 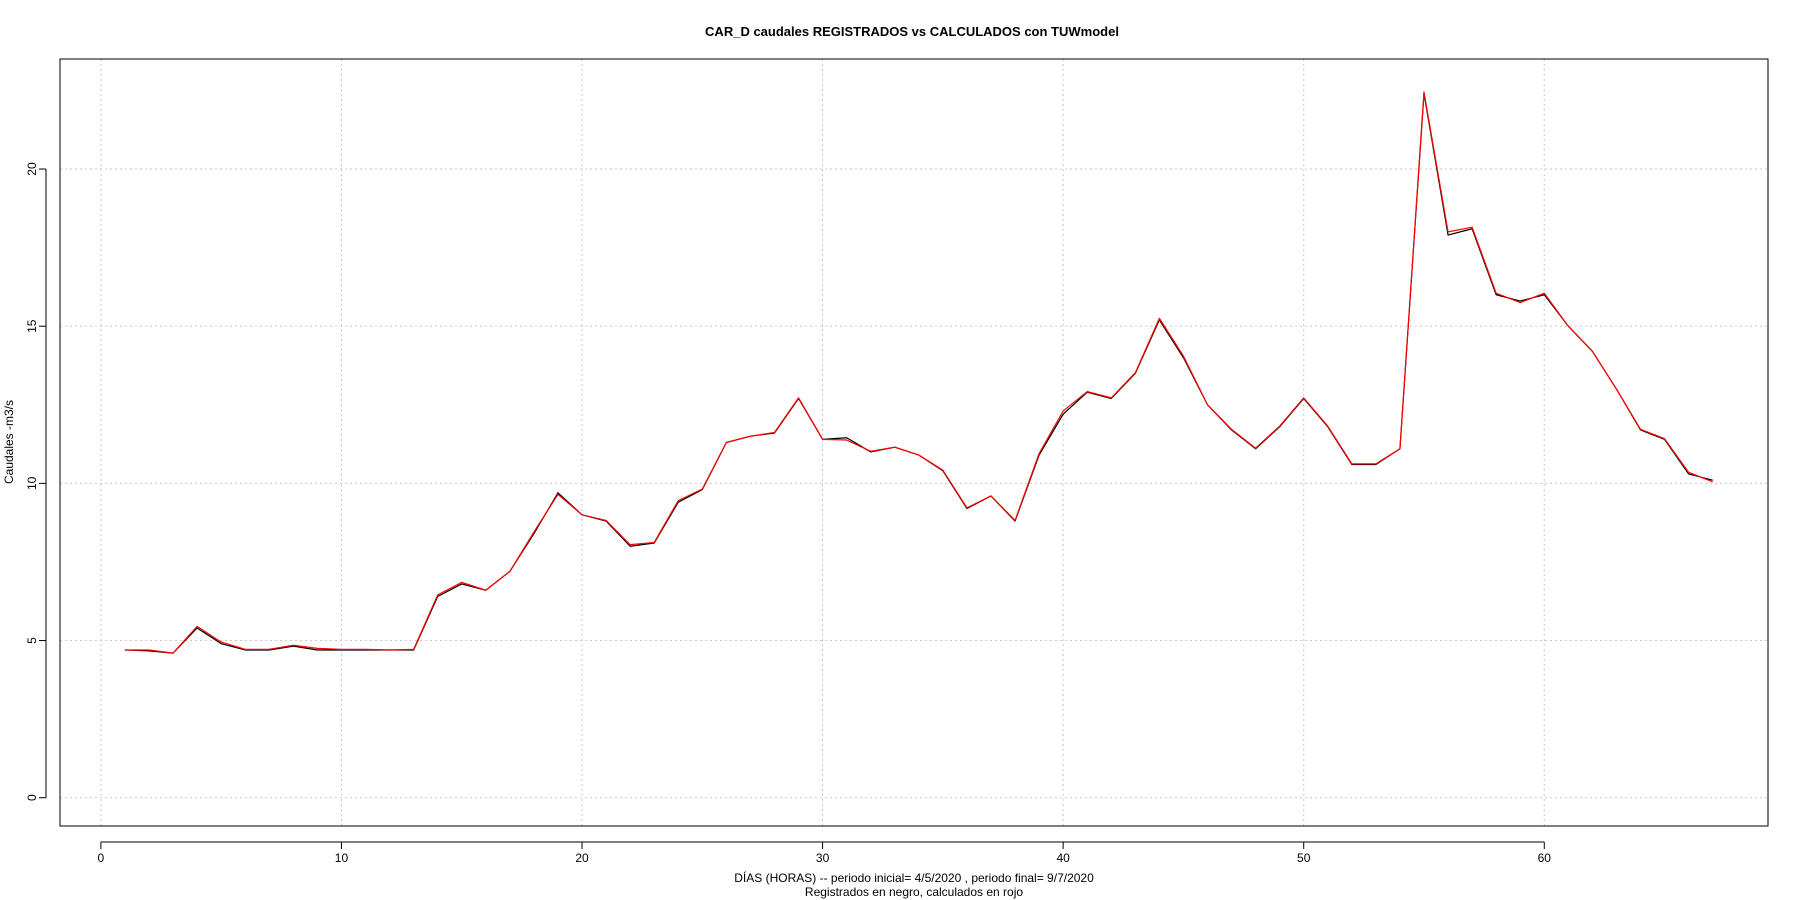 I want to click on x-axis-sublabel: Registrados en negro, calculados en rojo, so click(x=914, y=892).